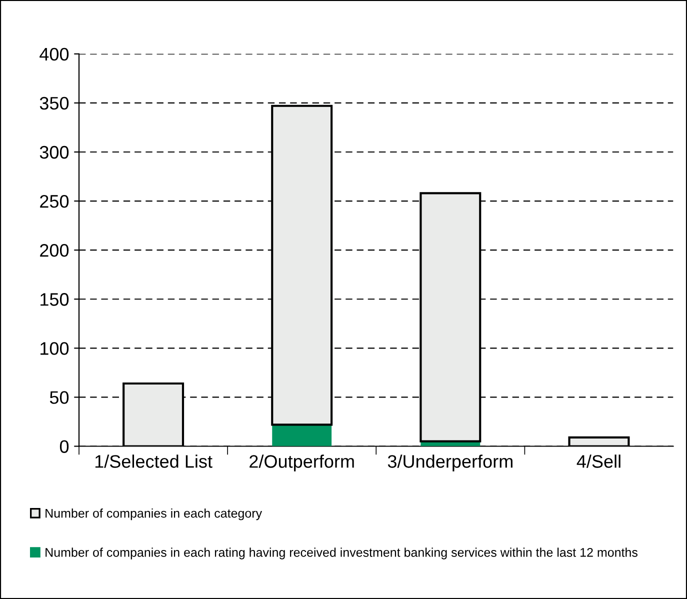 The width and height of the screenshot is (687, 599). Describe the element at coordinates (153, 461) in the screenshot. I see `x-tick-label: 1/Selected List` at that location.